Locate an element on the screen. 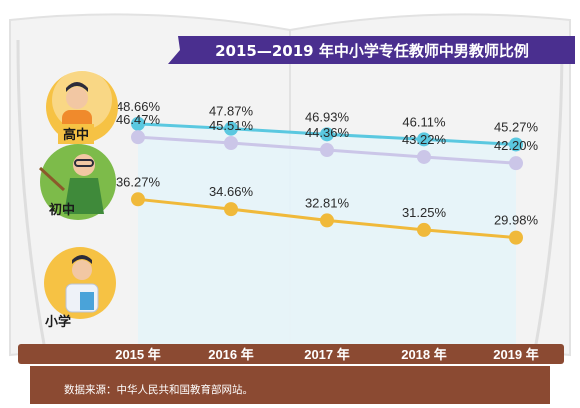  data-label-middle-school-5: 42.20% is located at coordinates (516, 145).